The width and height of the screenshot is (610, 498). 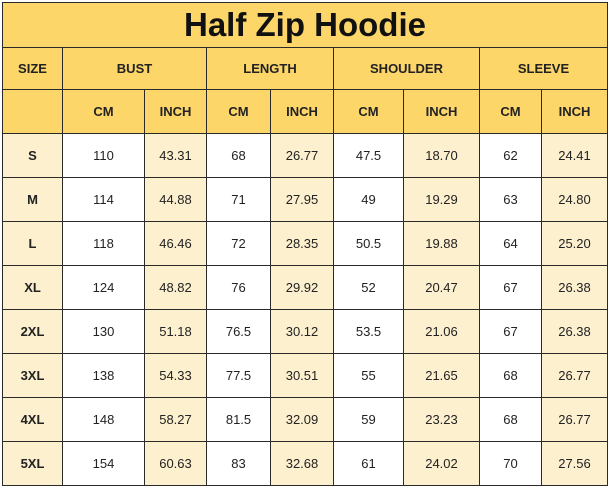 What do you see at coordinates (175, 199) in the screenshot?
I see `inch-value-cell: 44.88` at bounding box center [175, 199].